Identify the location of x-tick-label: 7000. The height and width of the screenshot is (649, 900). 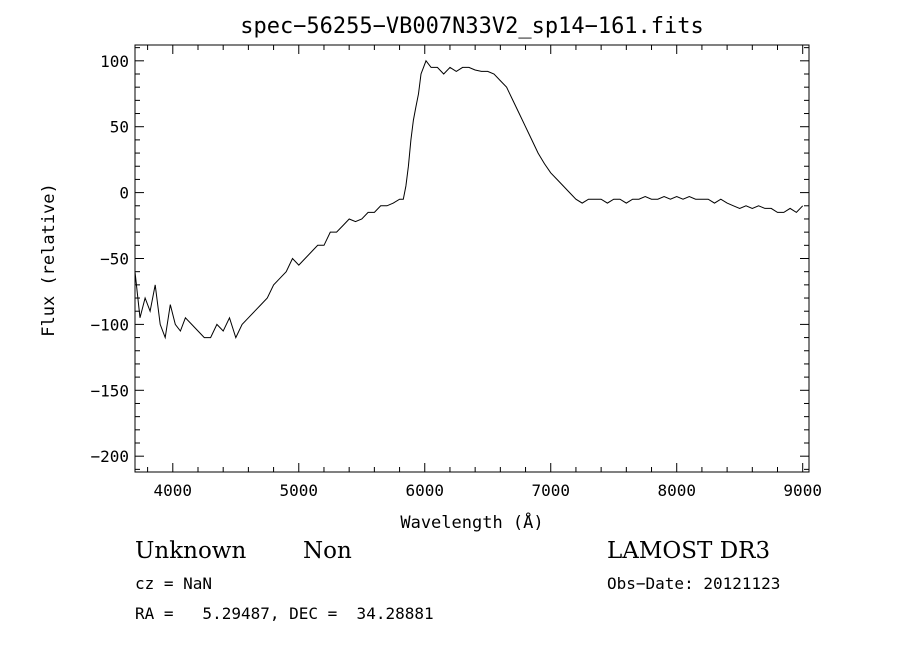
(550, 490).